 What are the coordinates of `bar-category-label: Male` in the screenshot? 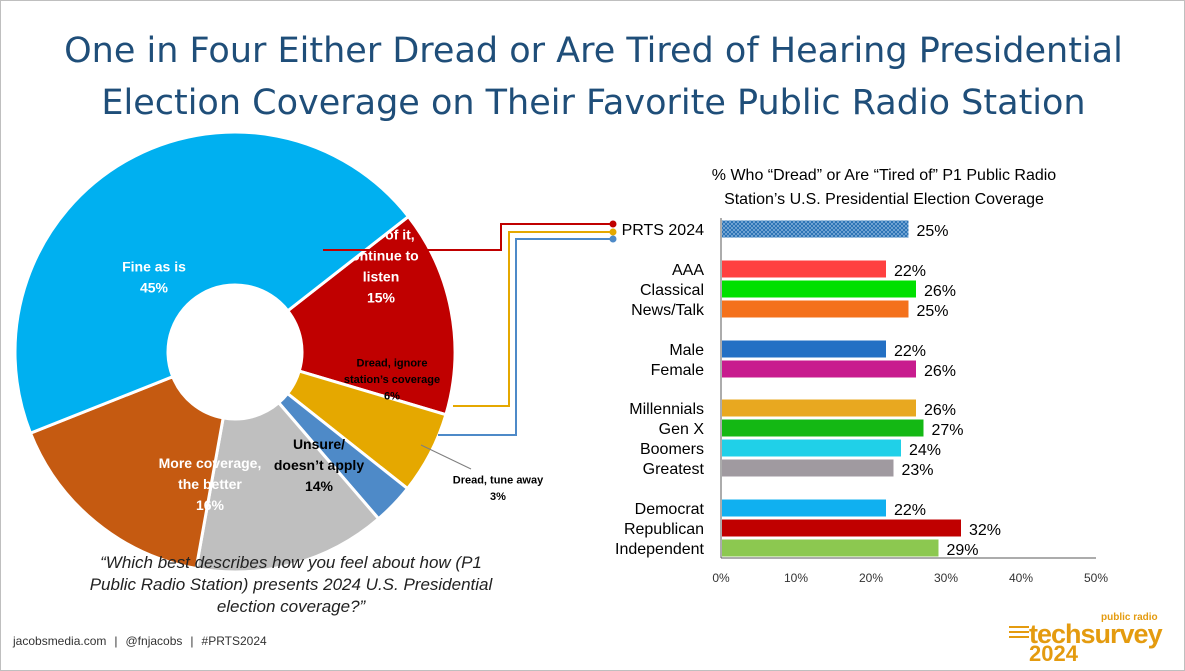 It's located at (686, 350).